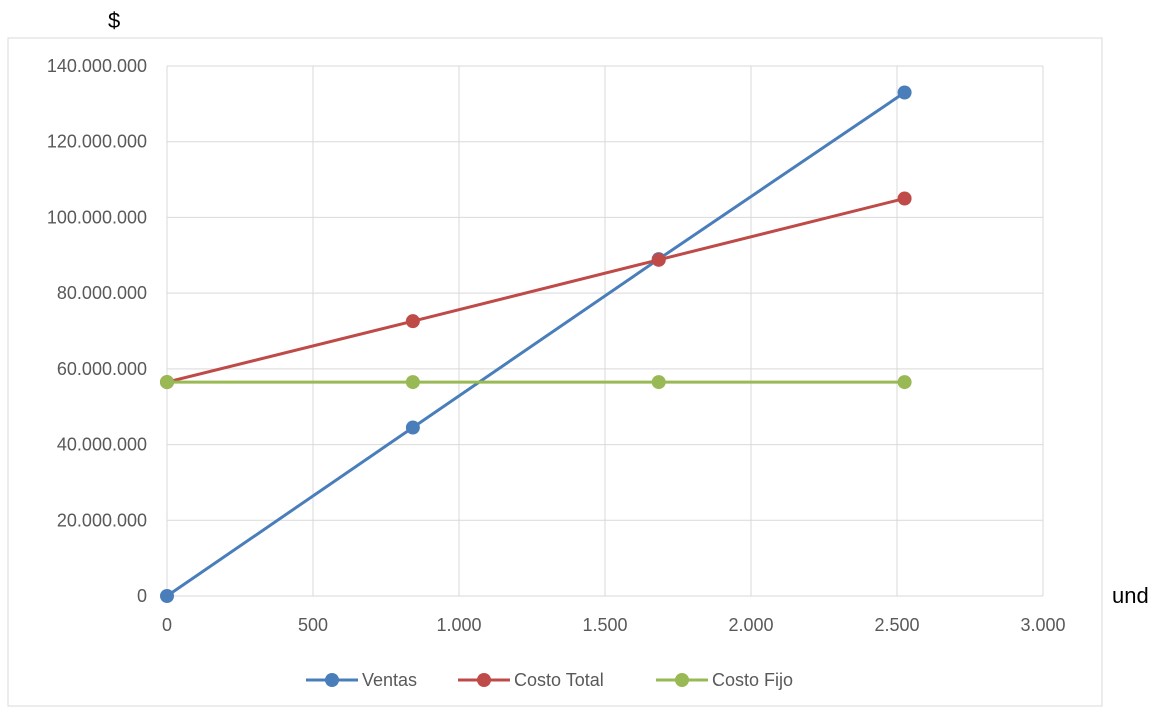 This screenshot has height=718, width=1170. What do you see at coordinates (389, 680) in the screenshot?
I see `legend-label: Ventas` at bounding box center [389, 680].